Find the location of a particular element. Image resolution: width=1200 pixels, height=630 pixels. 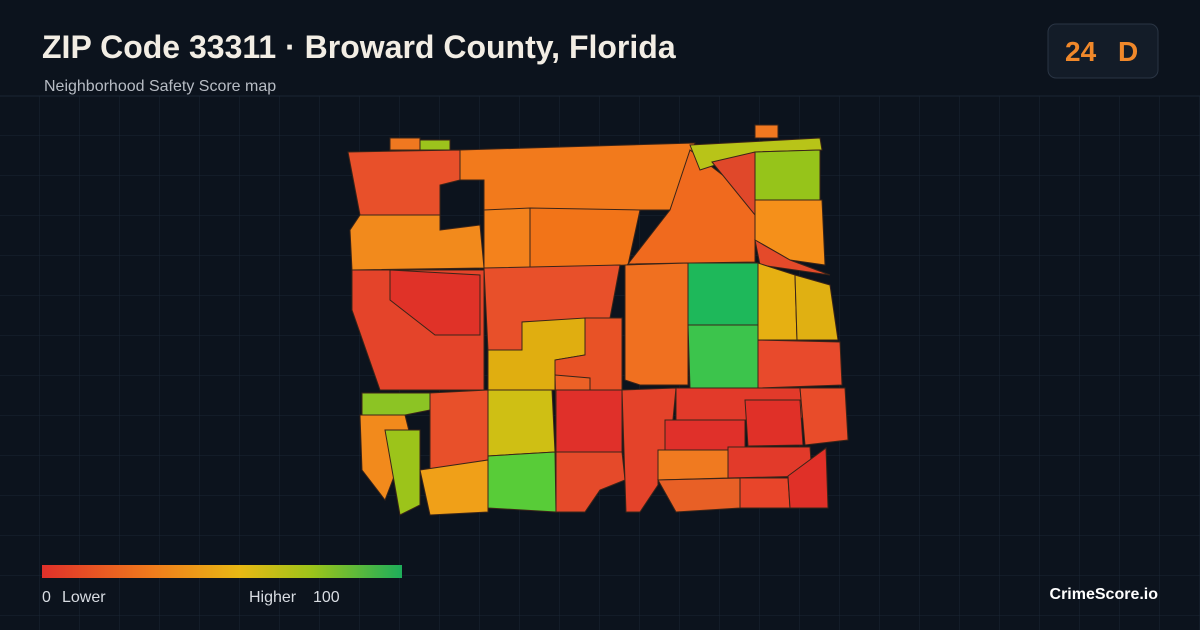

title: ZIP Code 33311 · Broward County, Florida is located at coordinates (359, 47).